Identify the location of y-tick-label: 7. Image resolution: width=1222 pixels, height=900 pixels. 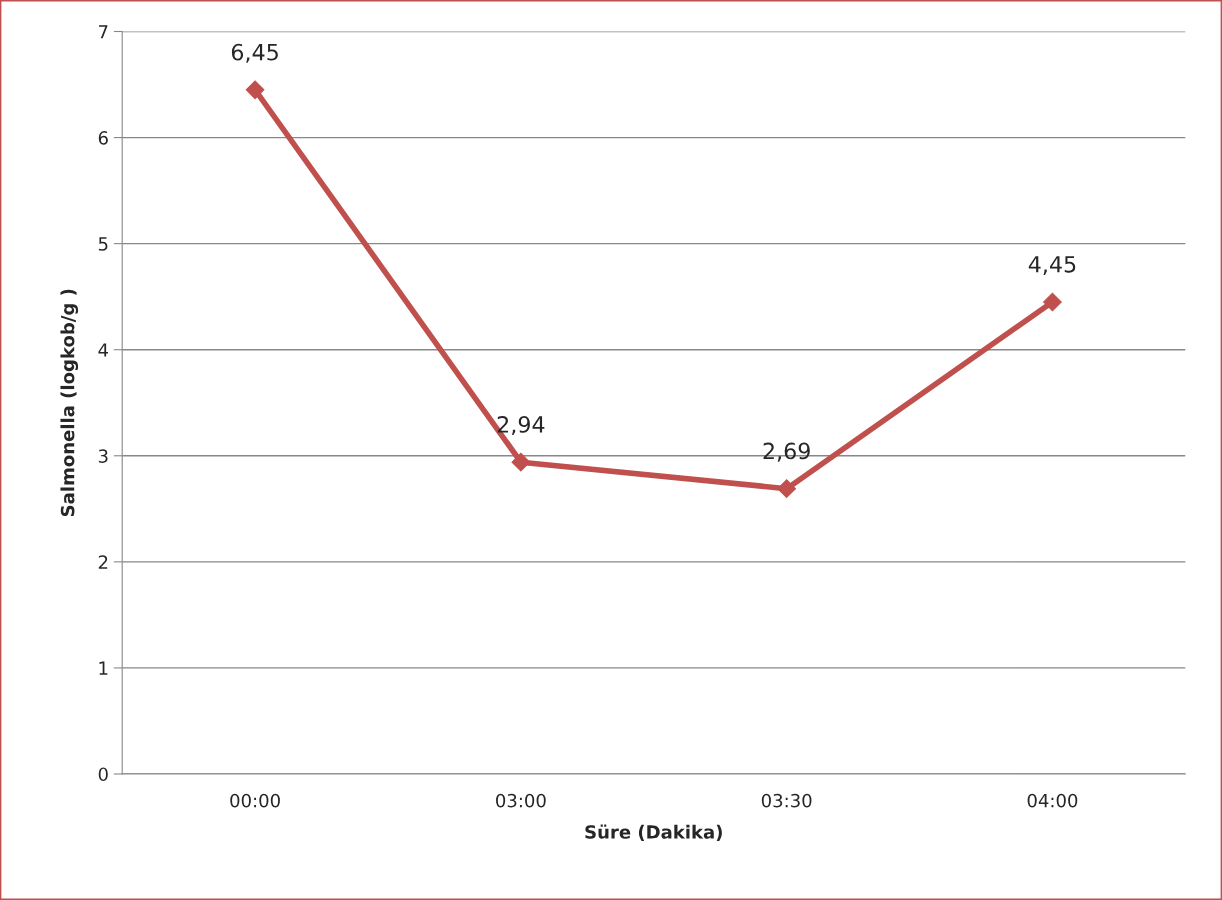
(103, 32).